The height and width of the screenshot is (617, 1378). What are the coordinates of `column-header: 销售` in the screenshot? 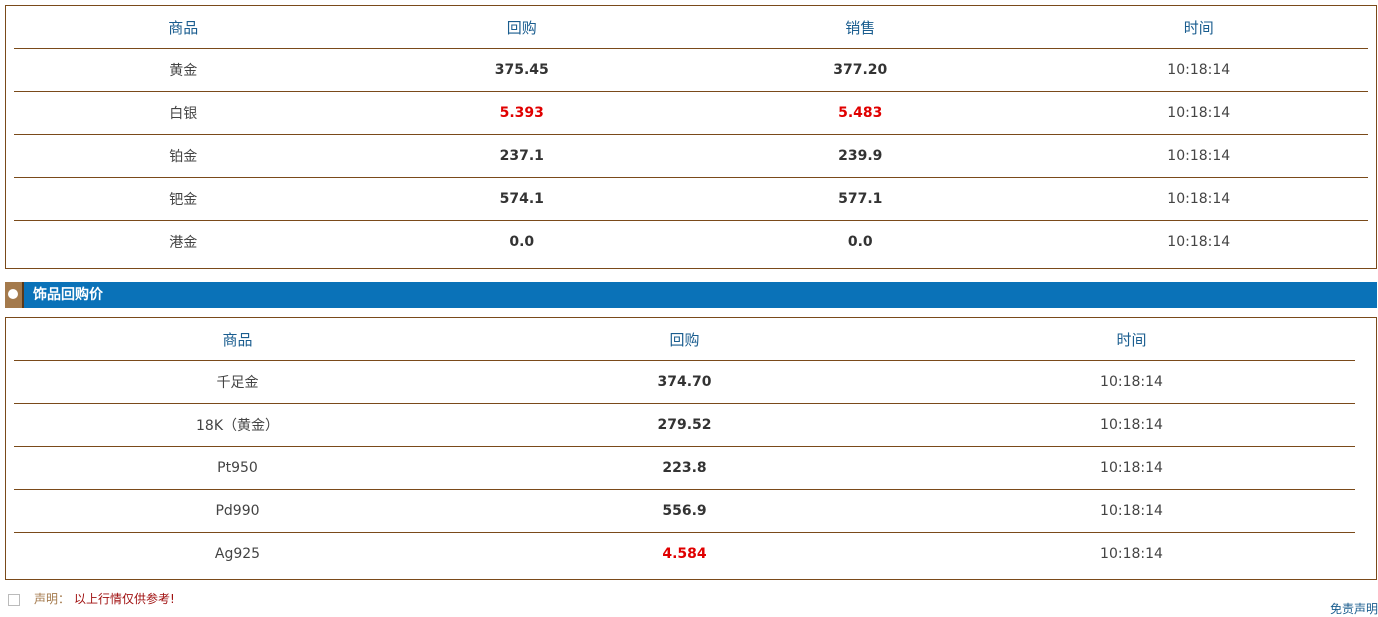 It's located at (860, 27).